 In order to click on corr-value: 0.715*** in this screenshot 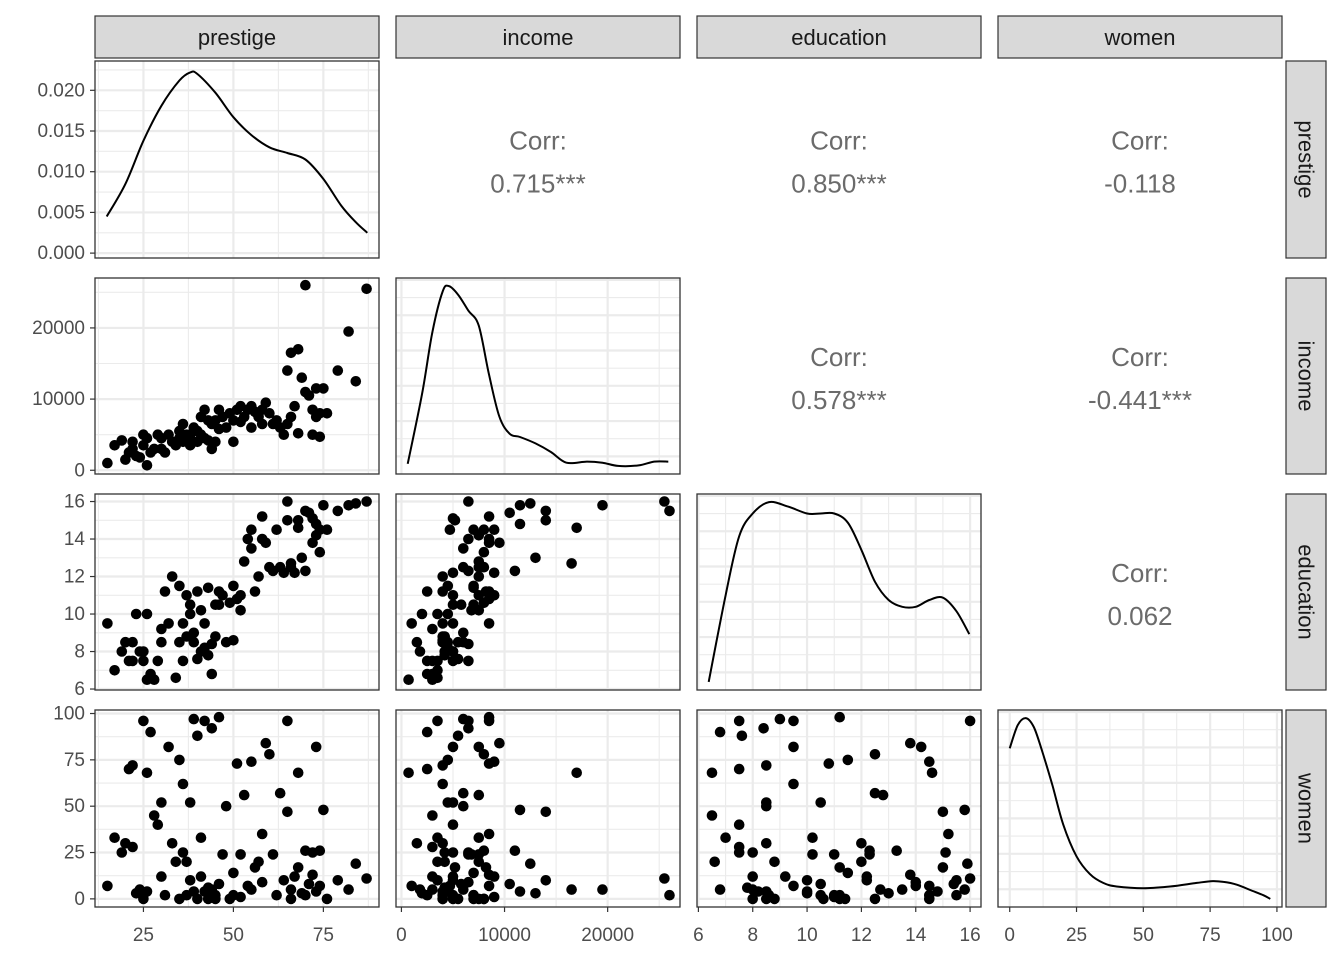, I will do `click(537, 184)`.